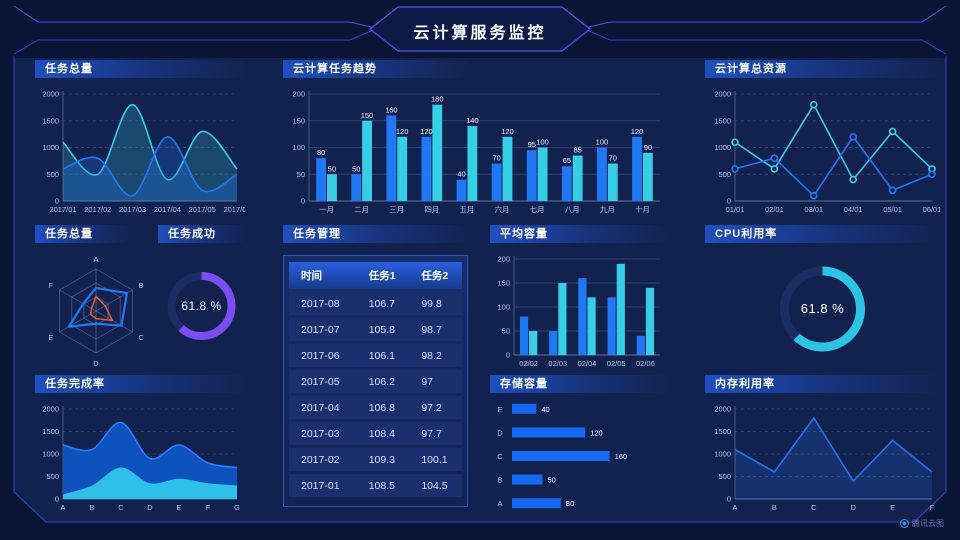  I want to click on svg-text: 01/01, so click(735, 209).